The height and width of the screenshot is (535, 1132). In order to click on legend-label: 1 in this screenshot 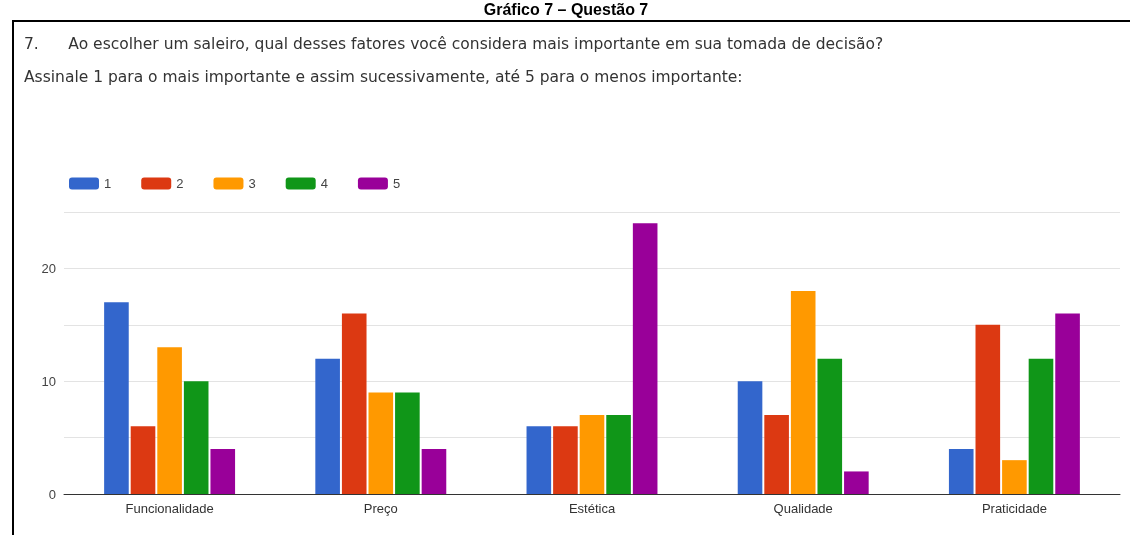, I will do `click(108, 183)`.